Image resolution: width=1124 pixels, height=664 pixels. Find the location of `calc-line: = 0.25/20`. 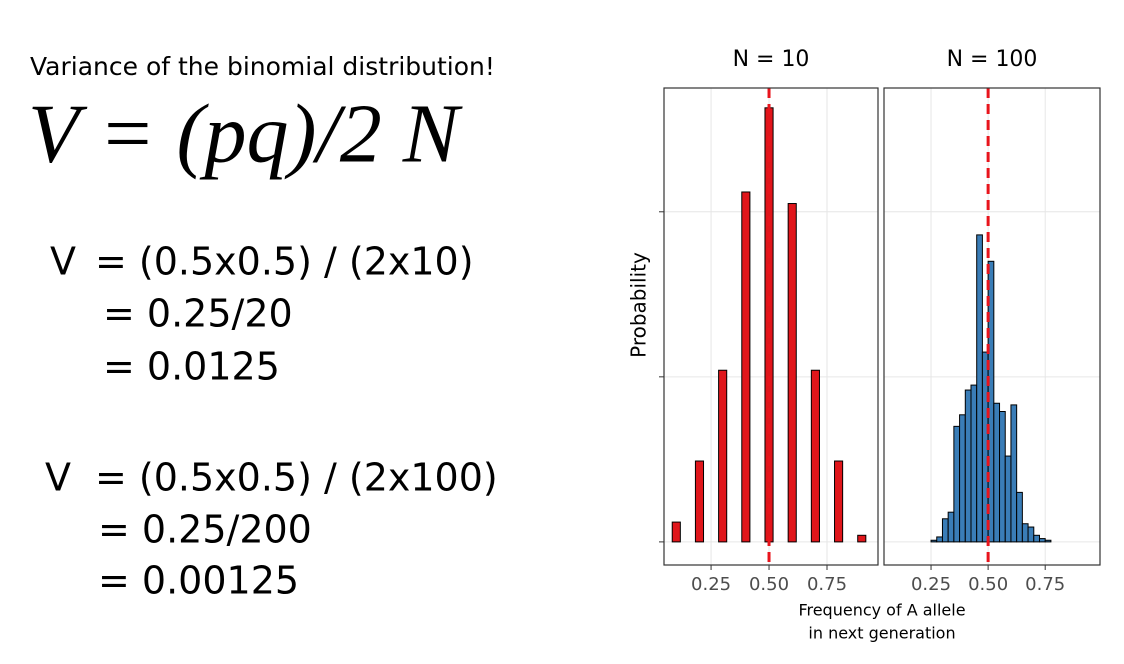

calc-line: = 0.25/20 is located at coordinates (198, 314).